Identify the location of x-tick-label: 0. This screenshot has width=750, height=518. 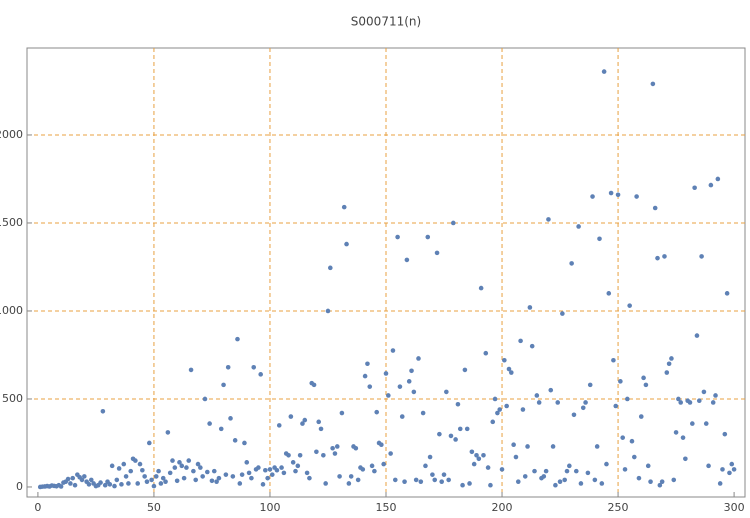
(37, 507).